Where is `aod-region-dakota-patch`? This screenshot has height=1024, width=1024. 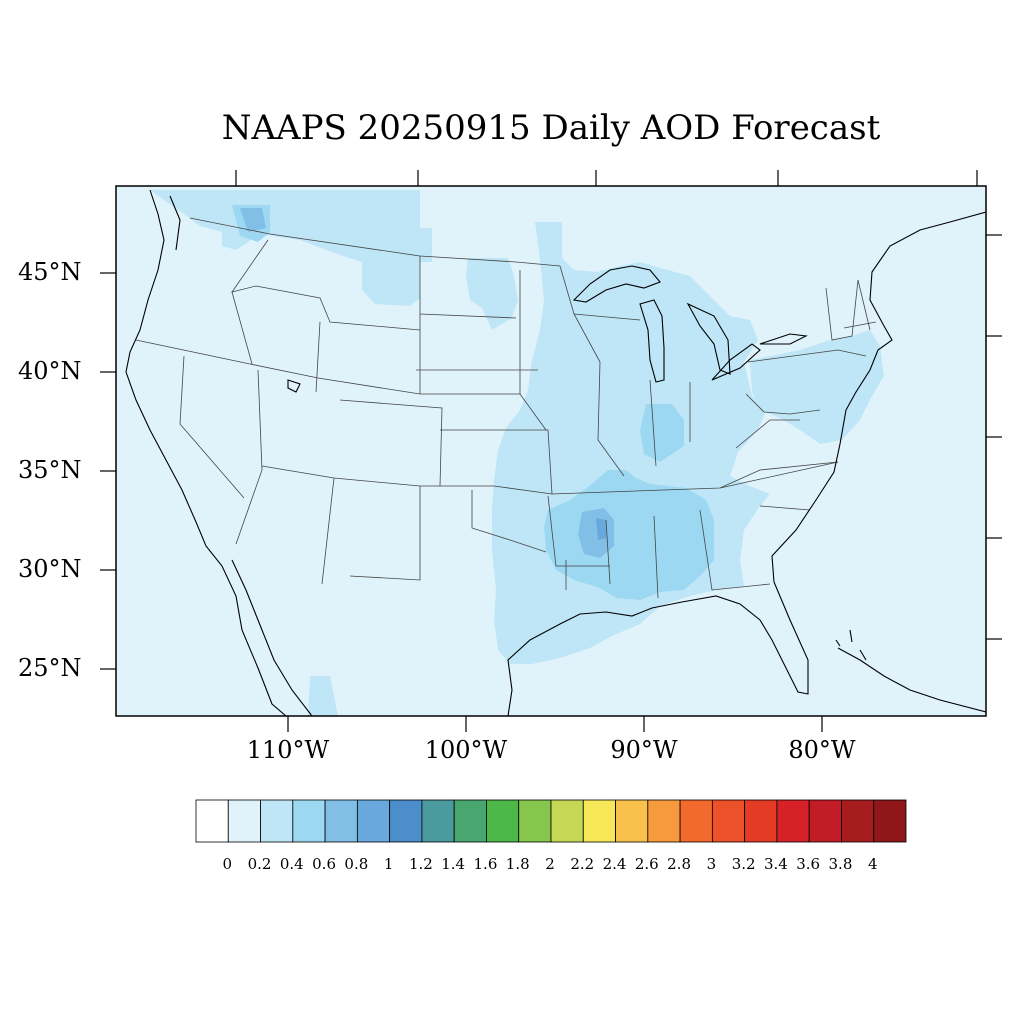 aod-region-dakota-patch is located at coordinates (492, 294).